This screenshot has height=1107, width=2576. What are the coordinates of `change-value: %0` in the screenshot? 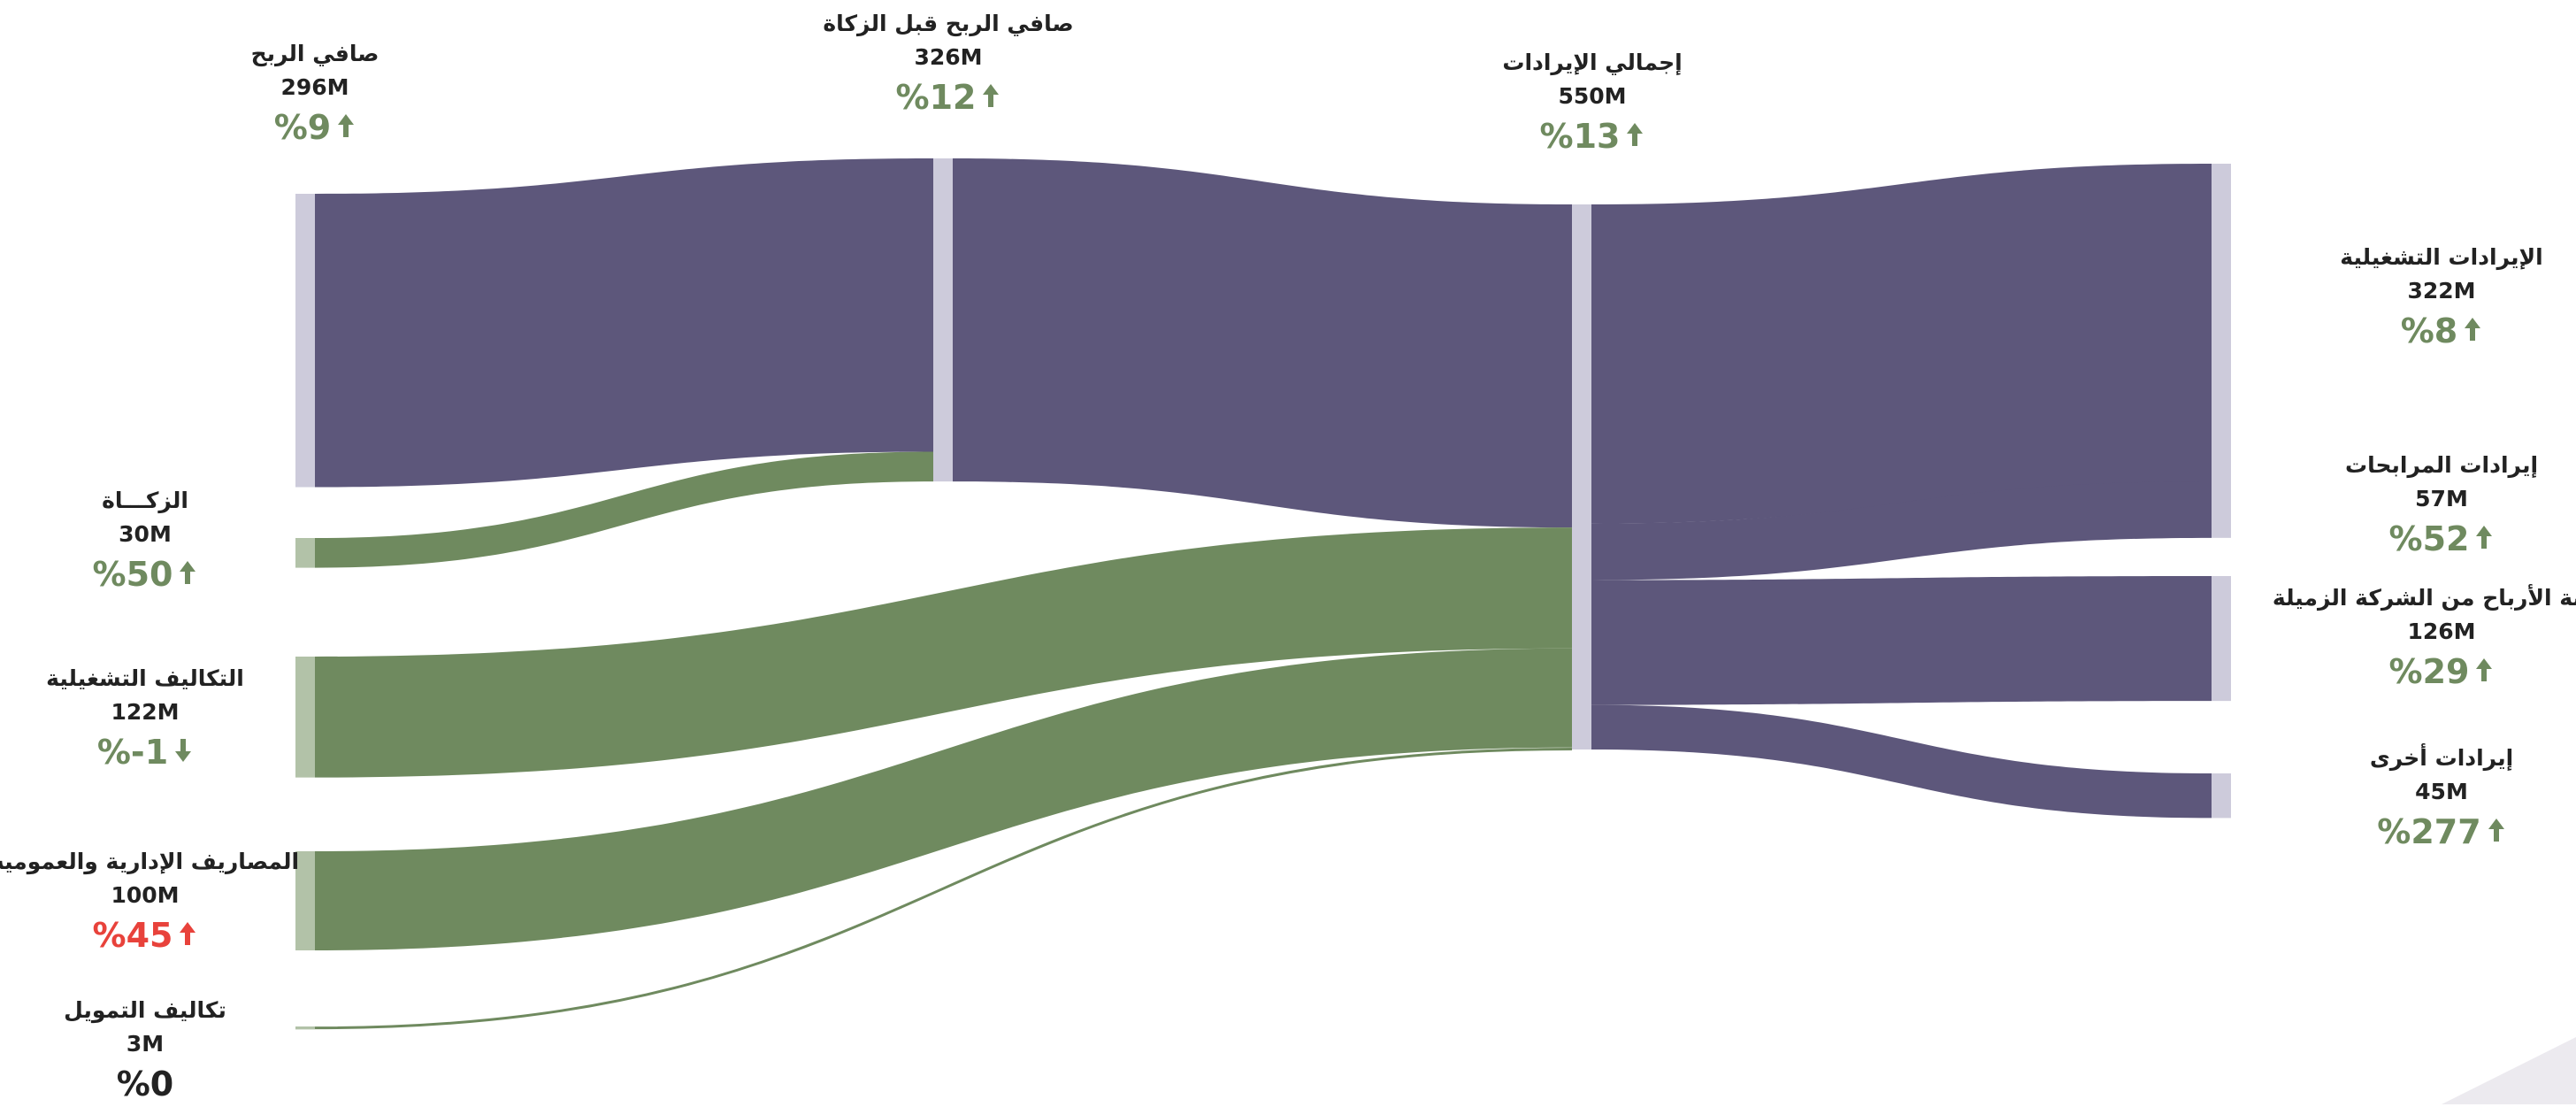 It's located at (145, 1084).